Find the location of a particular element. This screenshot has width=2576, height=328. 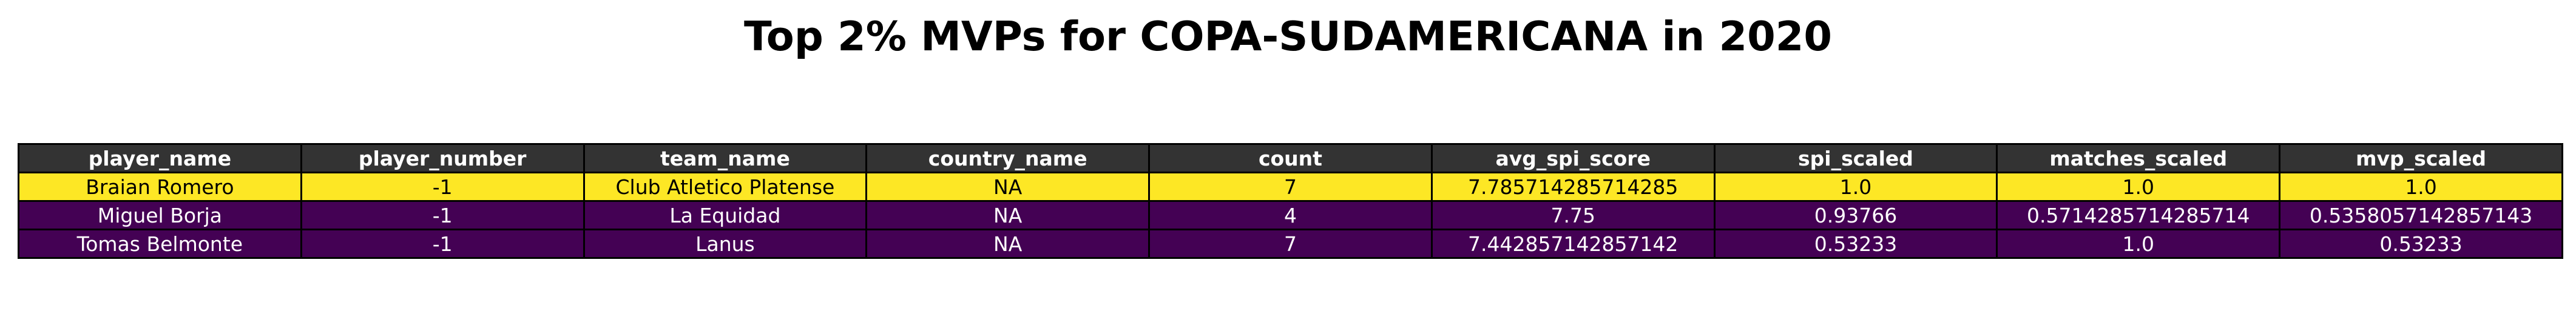

cell-spi-scaled: 1.0 is located at coordinates (1855, 187).